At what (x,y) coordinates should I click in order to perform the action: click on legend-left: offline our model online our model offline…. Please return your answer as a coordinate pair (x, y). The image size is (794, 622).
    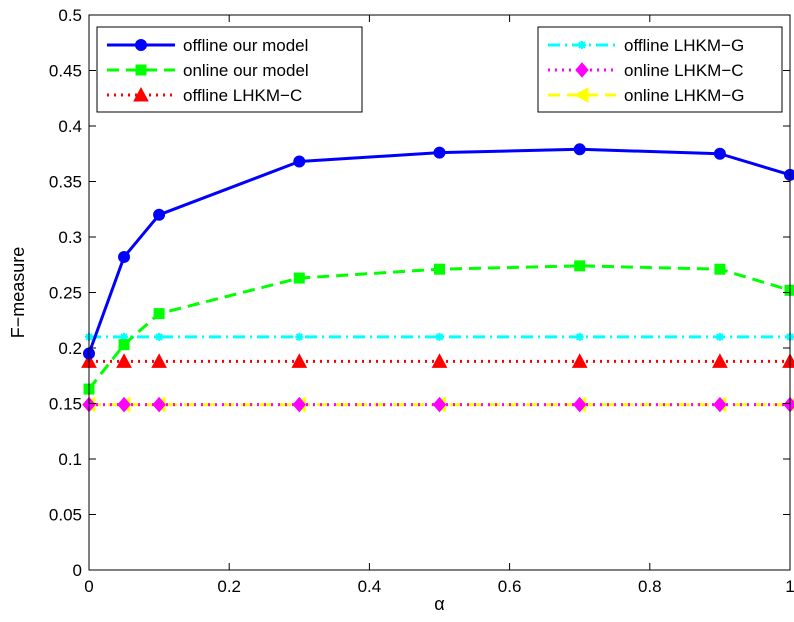
    Looking at the image, I should click on (229, 69).